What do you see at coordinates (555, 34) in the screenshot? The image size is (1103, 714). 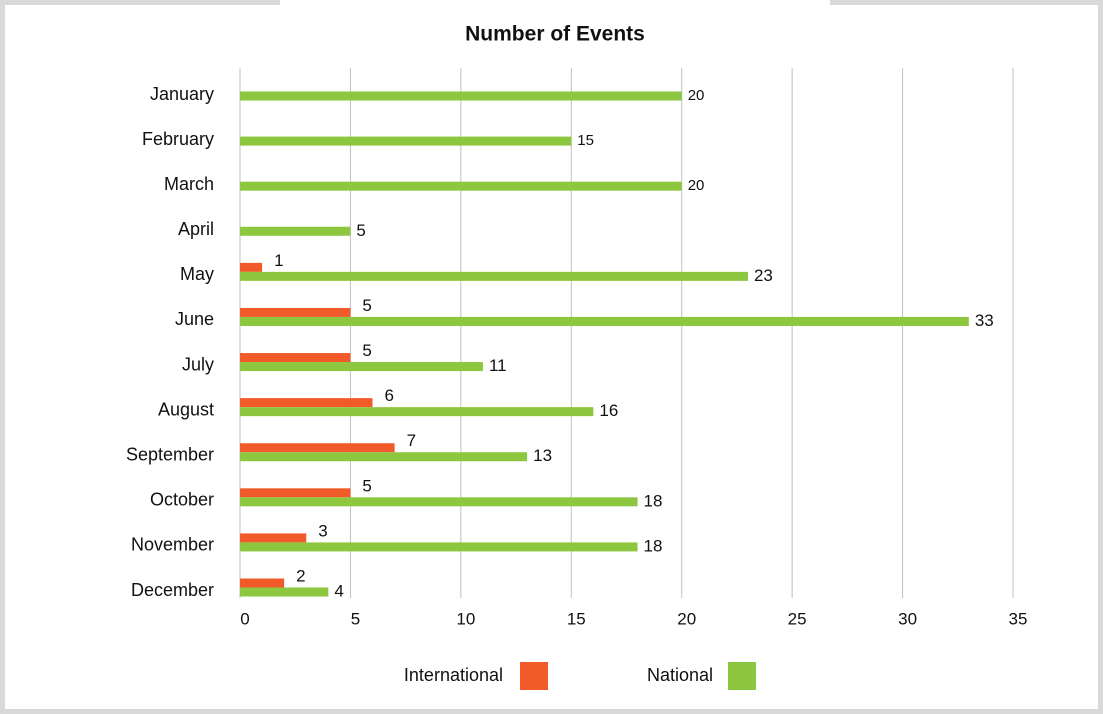 I see `chart-title: Number of Events` at bounding box center [555, 34].